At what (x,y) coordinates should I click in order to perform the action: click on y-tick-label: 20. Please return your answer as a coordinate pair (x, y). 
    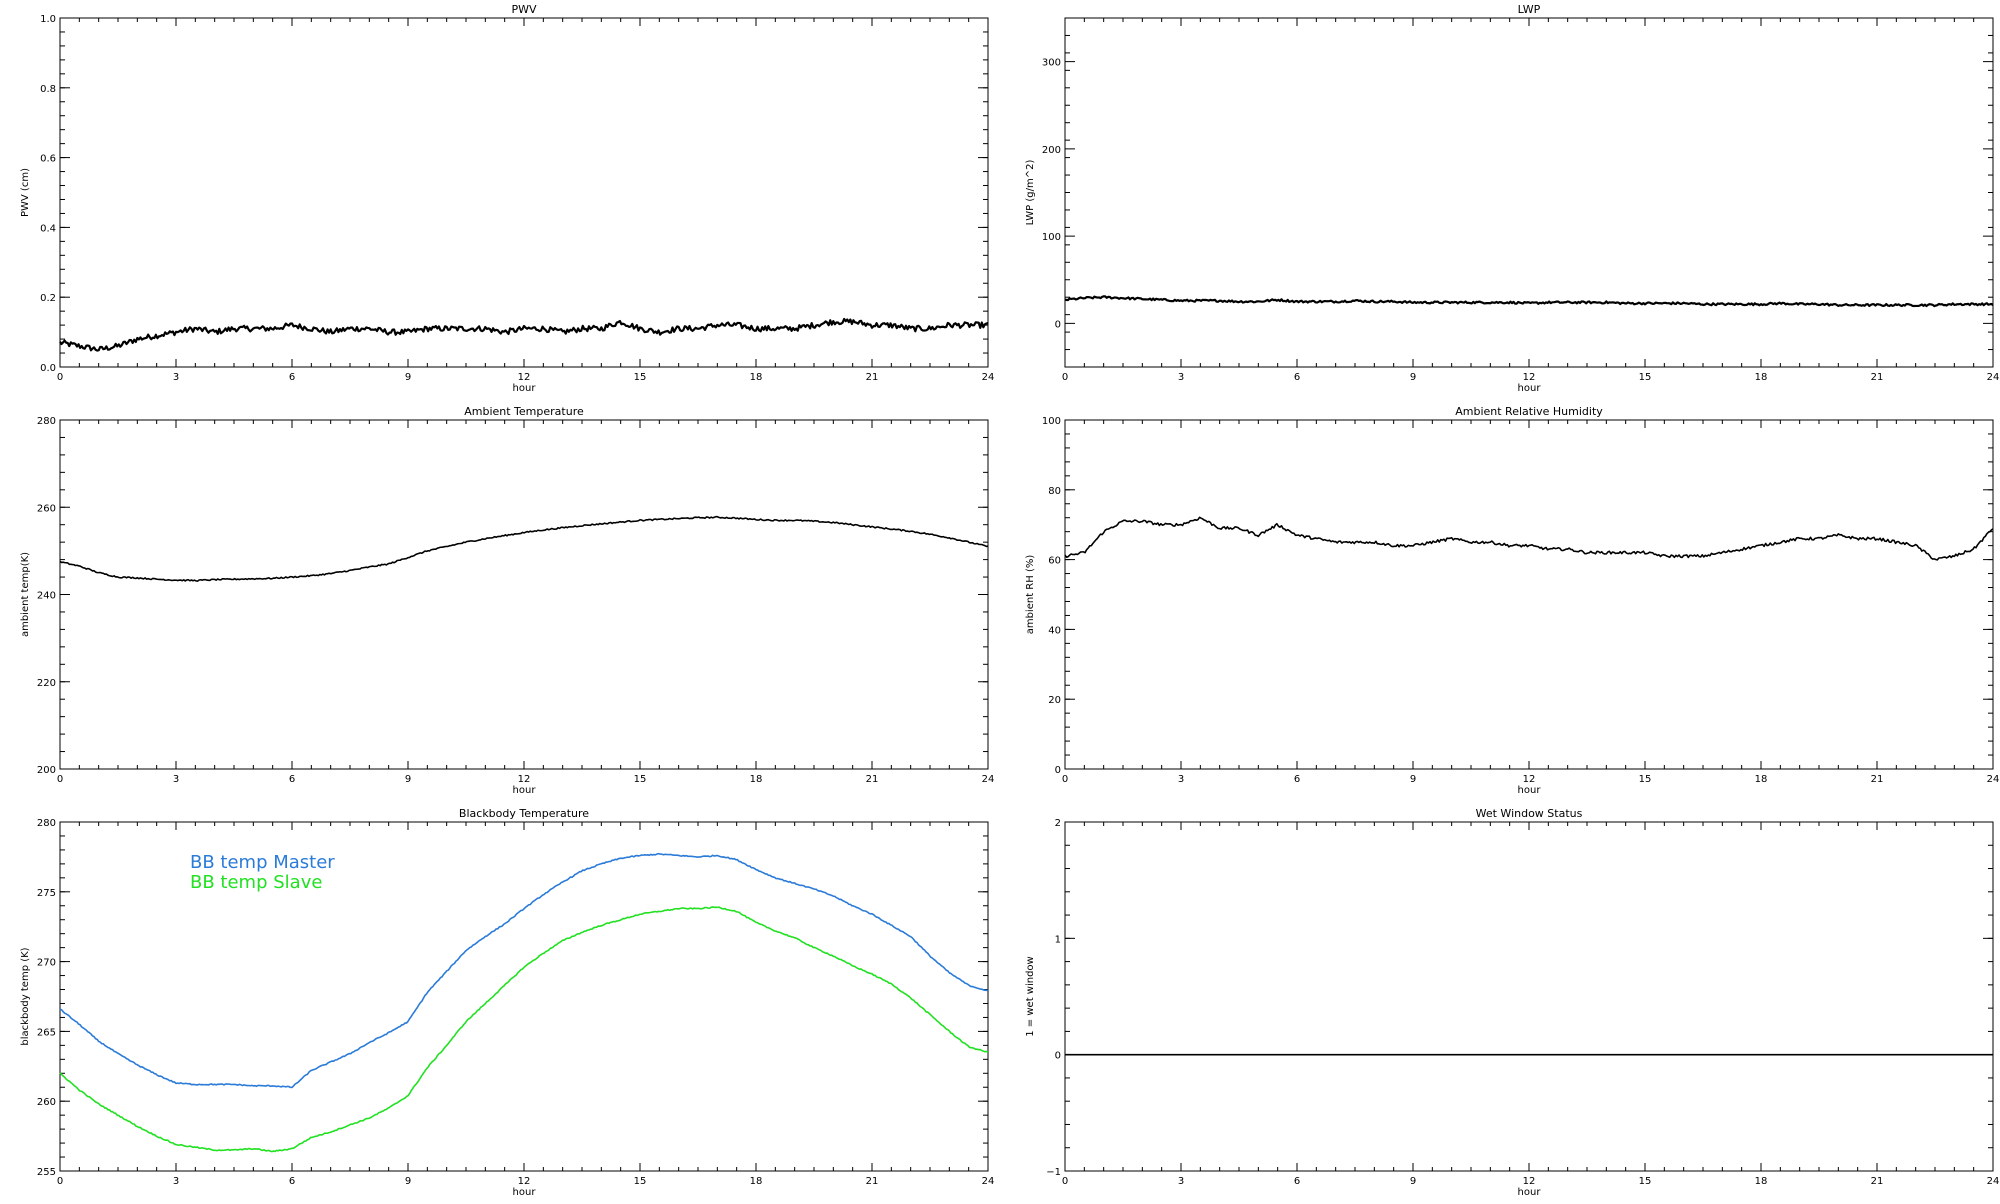
    Looking at the image, I should click on (1054, 700).